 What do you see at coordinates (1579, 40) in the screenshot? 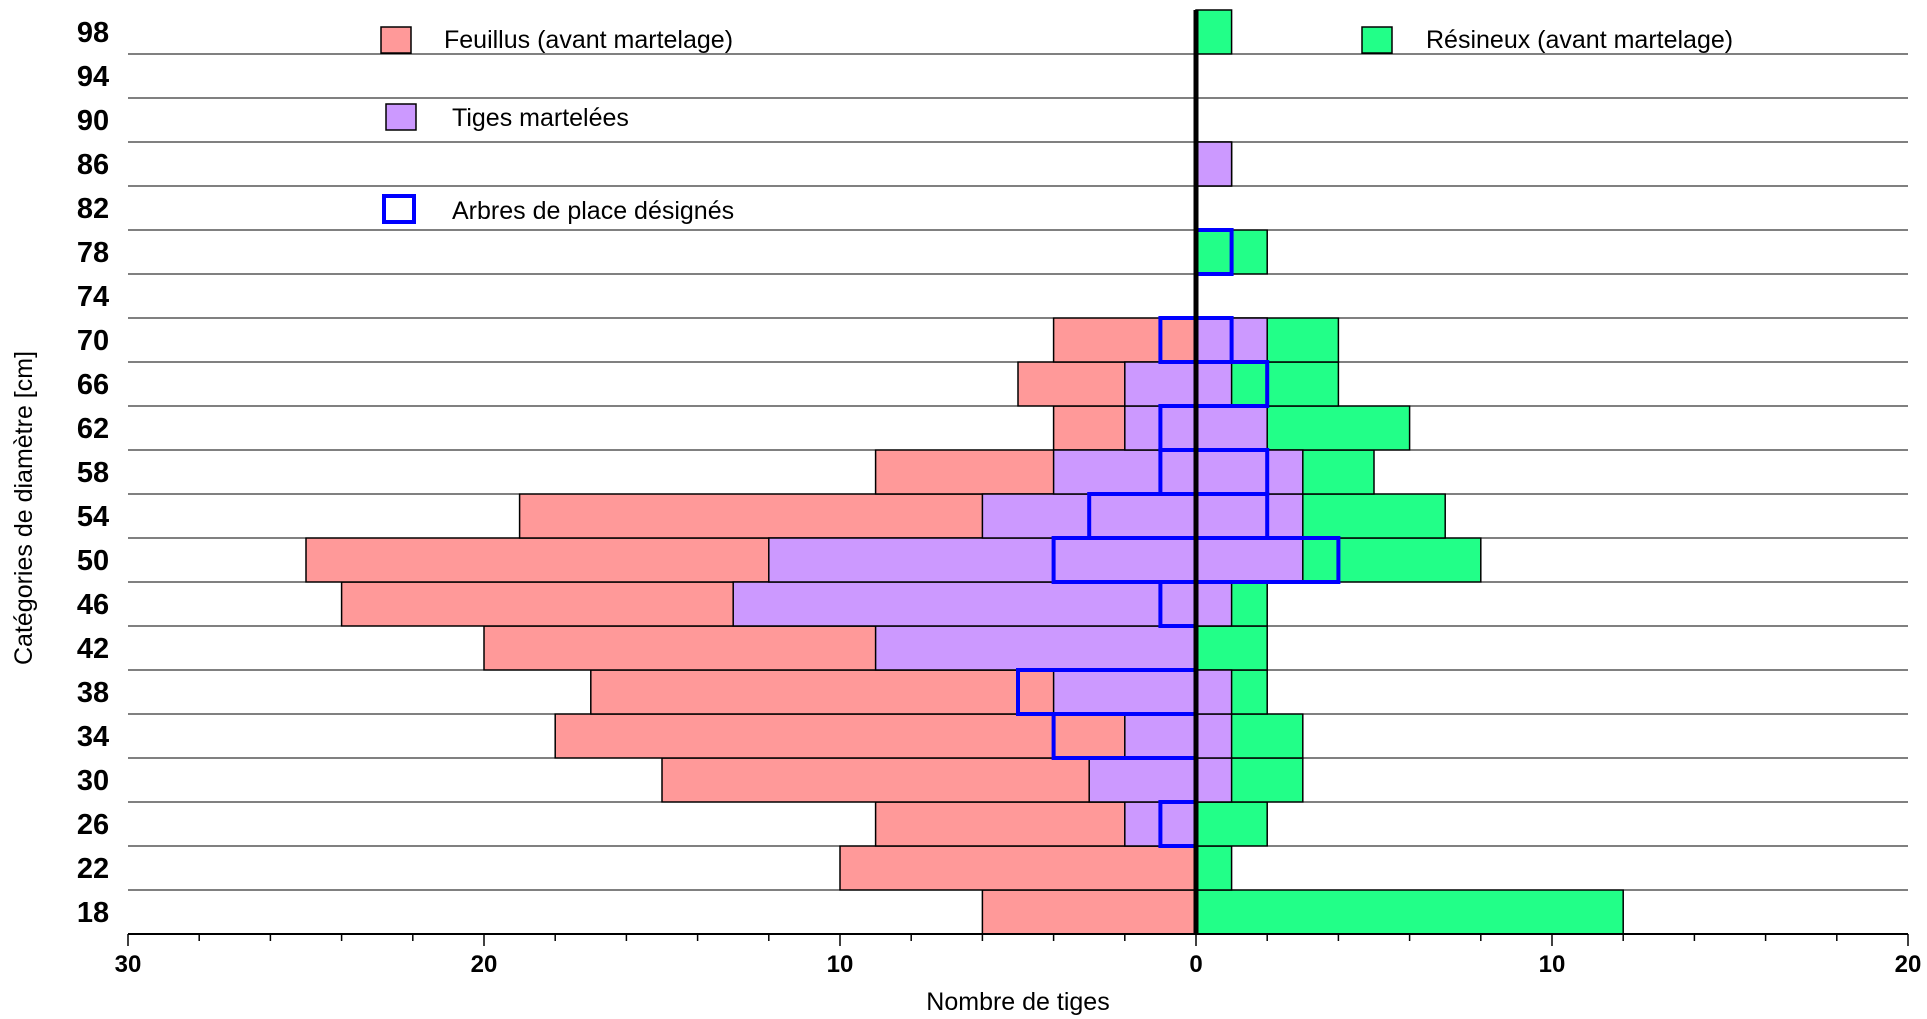
I see `legend-label-resineux: Résineux (avant martelage)` at bounding box center [1579, 40].